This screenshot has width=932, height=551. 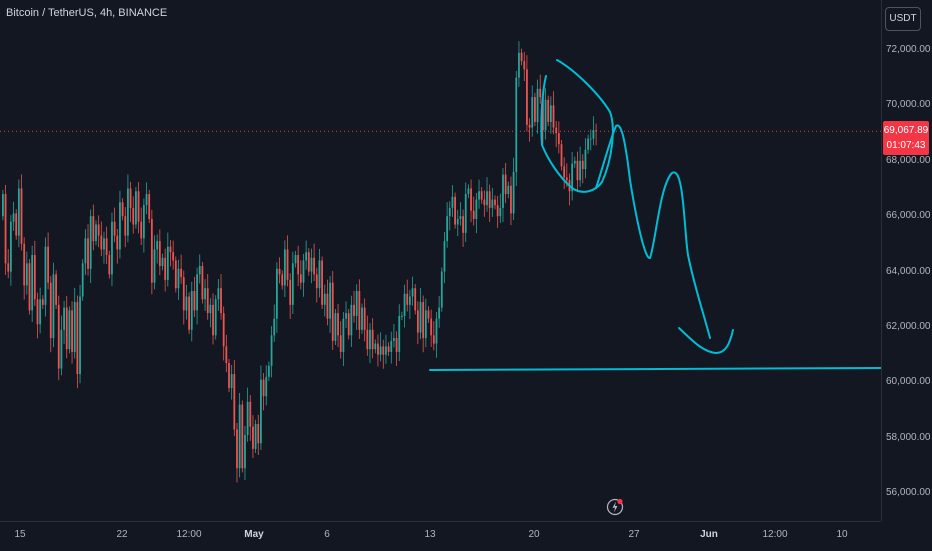 I want to click on drawn-projection, so click(x=653, y=231).